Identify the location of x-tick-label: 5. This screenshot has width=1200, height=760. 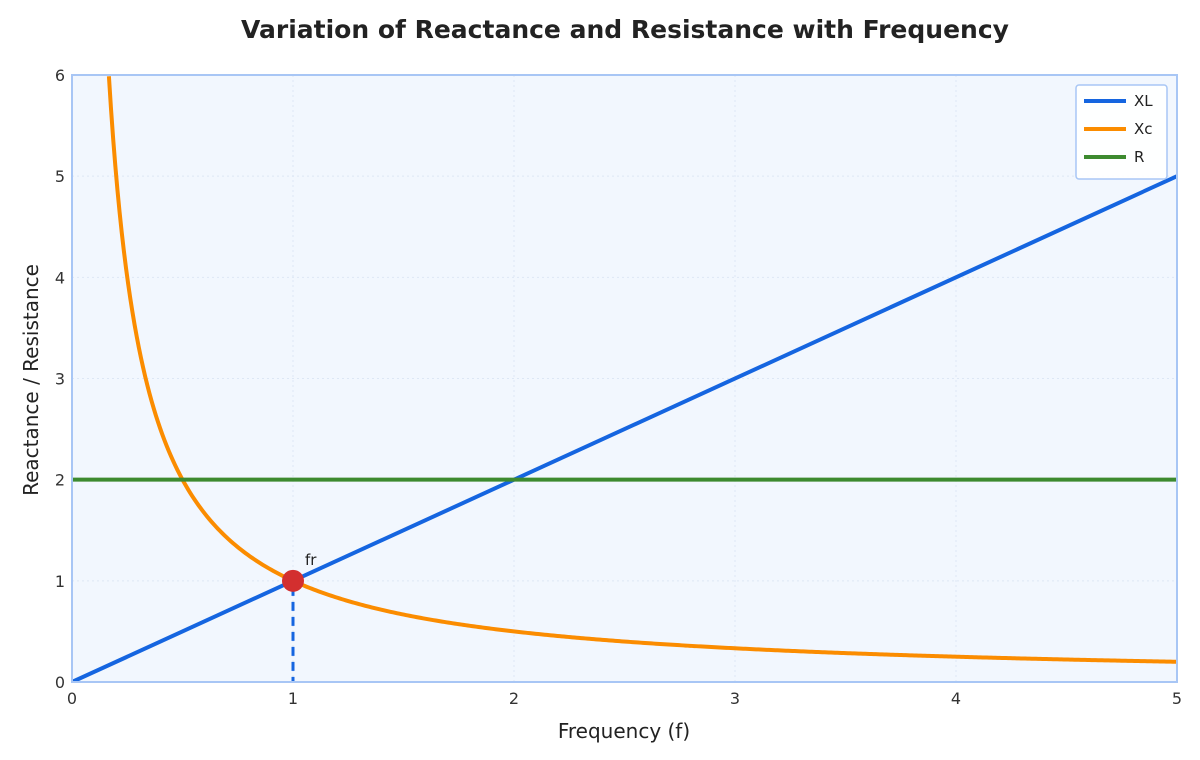
(1177, 698).